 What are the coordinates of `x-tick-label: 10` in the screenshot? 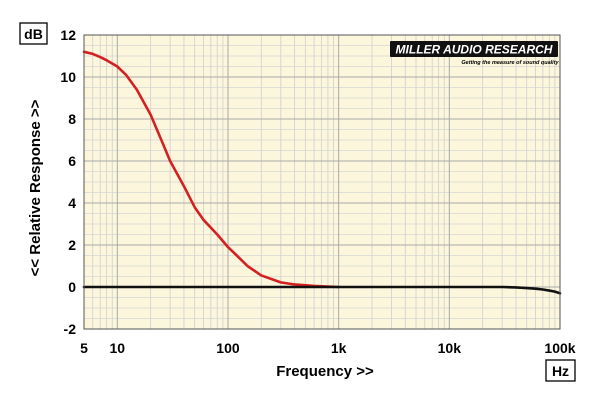 It's located at (118, 348).